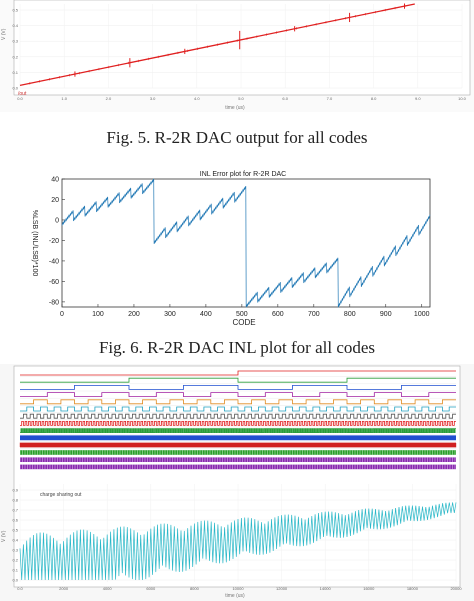 The height and width of the screenshot is (601, 474). Describe the element at coordinates (61, 495) in the screenshot. I see `fig7-panel-label: charge sharing out` at that location.